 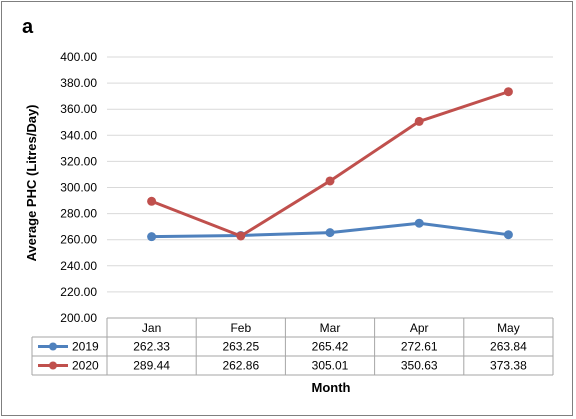 I want to click on x-axis-title: Month, so click(x=331, y=387).